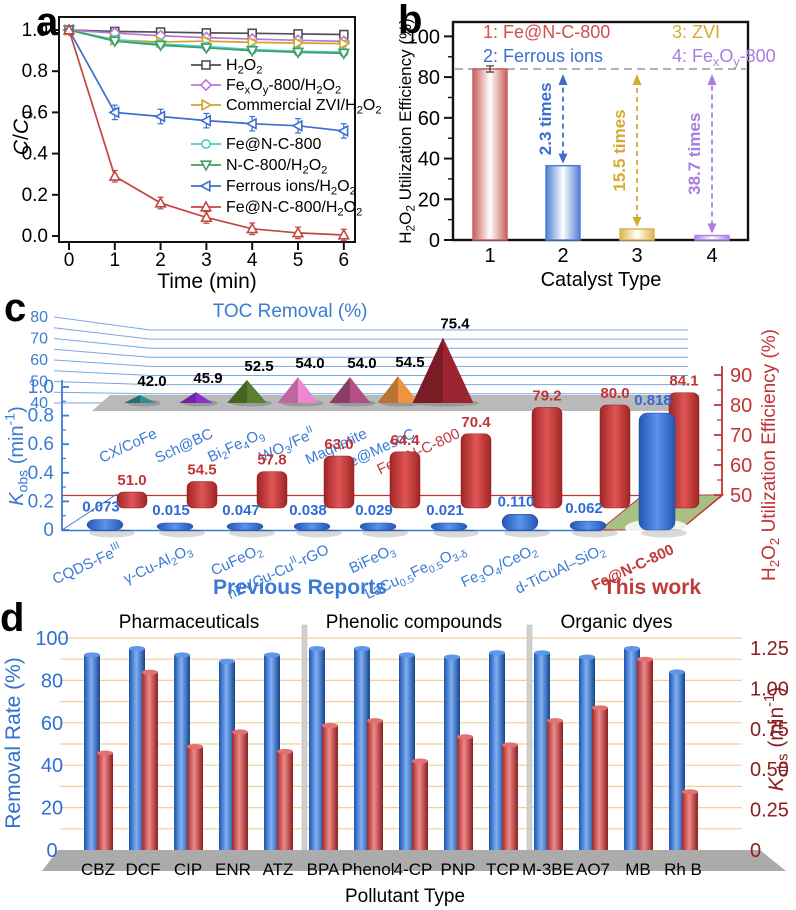  What do you see at coordinates (52, 724) in the screenshot?
I see `left-tick-label: 60` at bounding box center [52, 724].